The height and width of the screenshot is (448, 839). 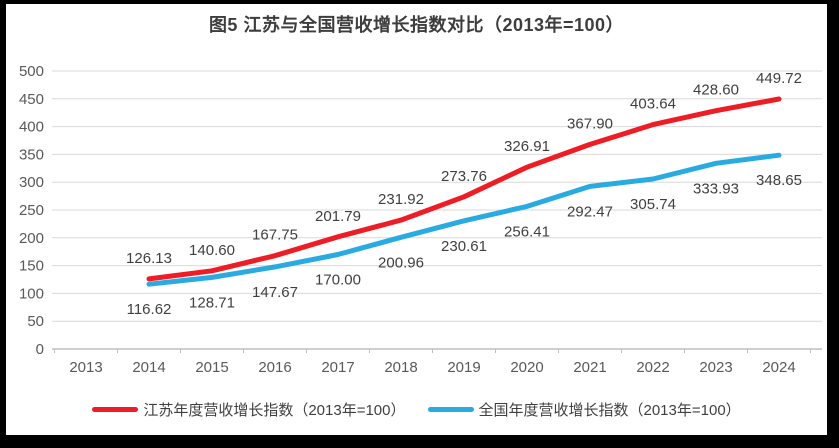 I want to click on screenshot-frame-bottom, so click(x=419, y=441).